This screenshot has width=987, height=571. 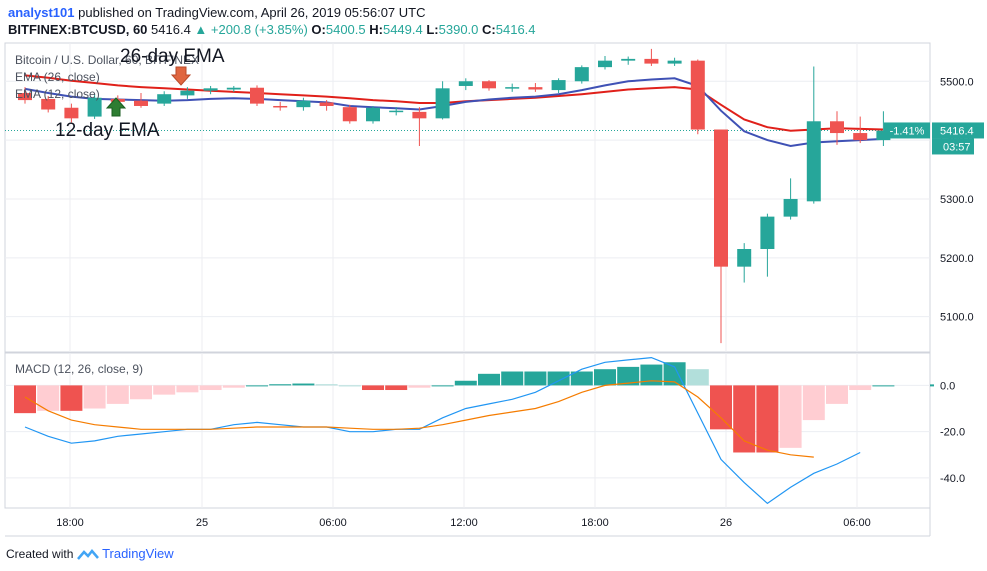 I want to click on low-value: 5390.0, so click(x=458, y=29).